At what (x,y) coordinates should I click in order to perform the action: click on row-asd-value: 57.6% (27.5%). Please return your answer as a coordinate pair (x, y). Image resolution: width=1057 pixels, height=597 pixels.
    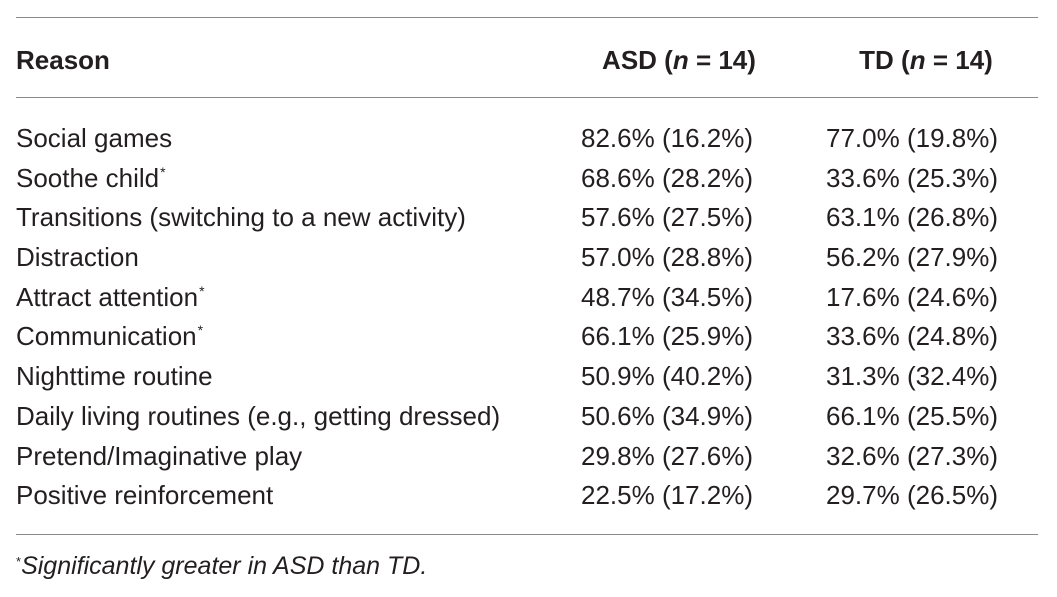
    Looking at the image, I should click on (667, 217).